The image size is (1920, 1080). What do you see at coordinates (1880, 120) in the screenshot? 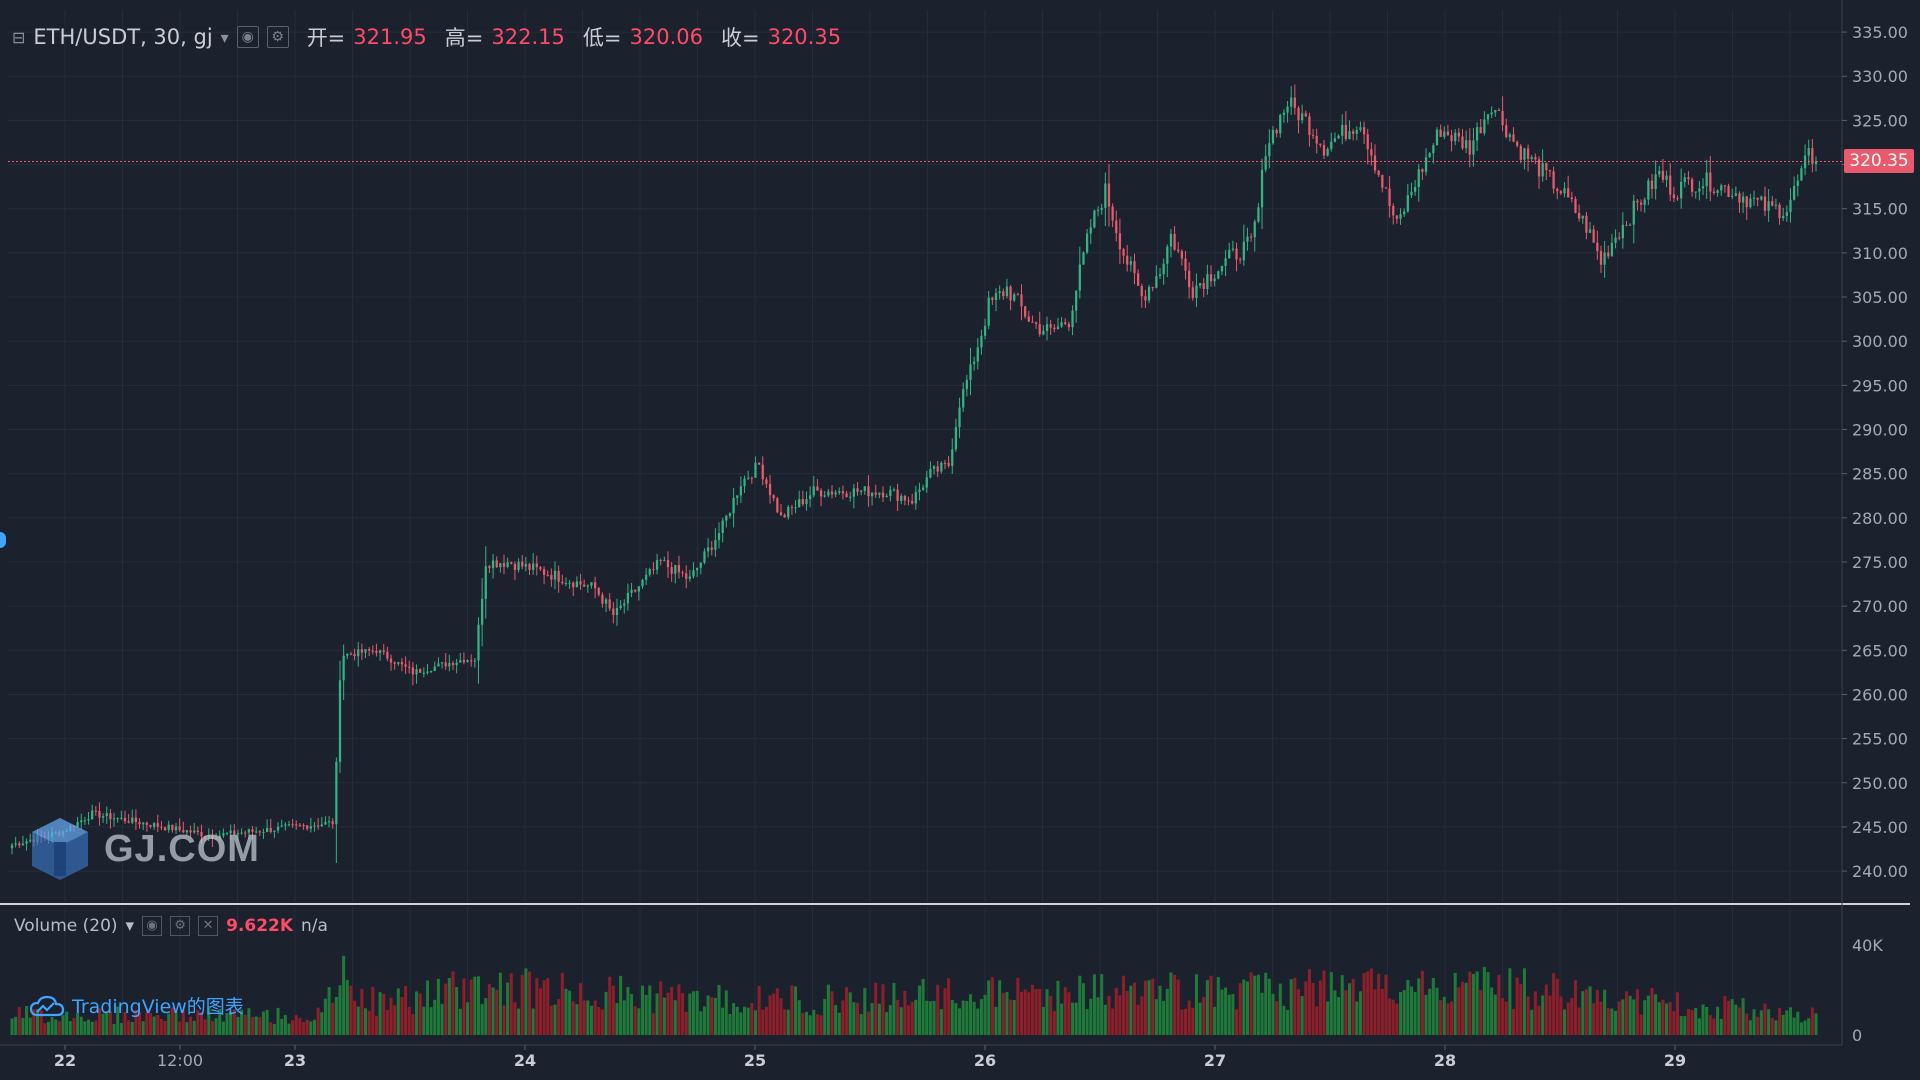
I see `price-tick-label: 325.00` at bounding box center [1880, 120].